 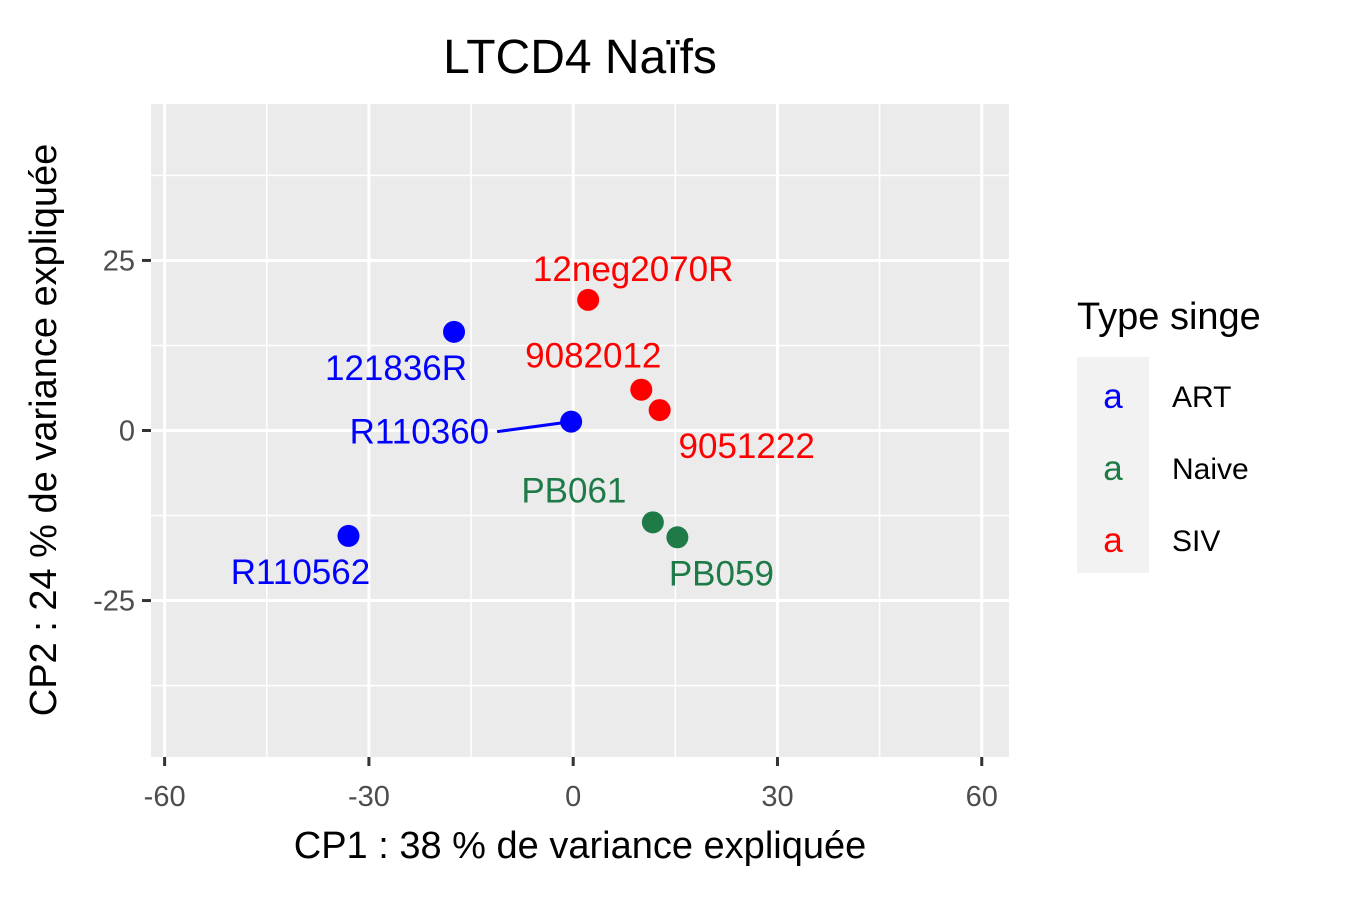 What do you see at coordinates (127, 432) in the screenshot?
I see `y-tick-label: 0` at bounding box center [127, 432].